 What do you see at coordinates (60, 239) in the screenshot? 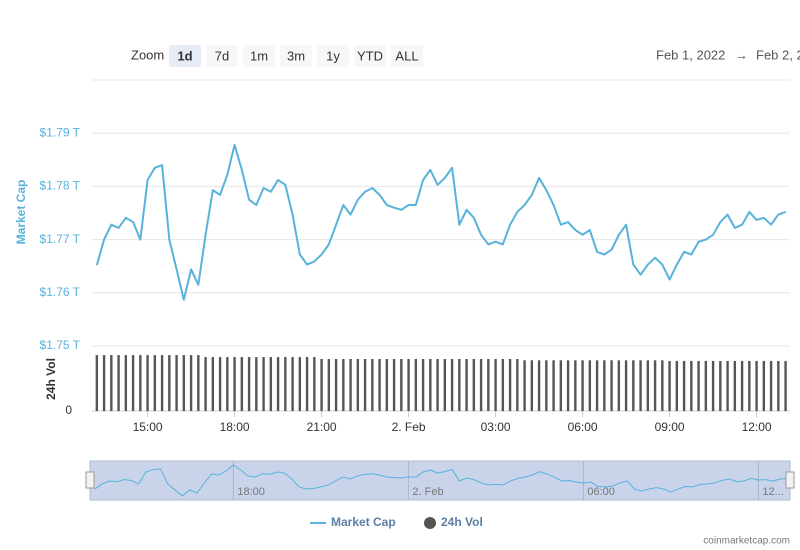
I see `y-tick-label: $1.77 T` at bounding box center [60, 239].